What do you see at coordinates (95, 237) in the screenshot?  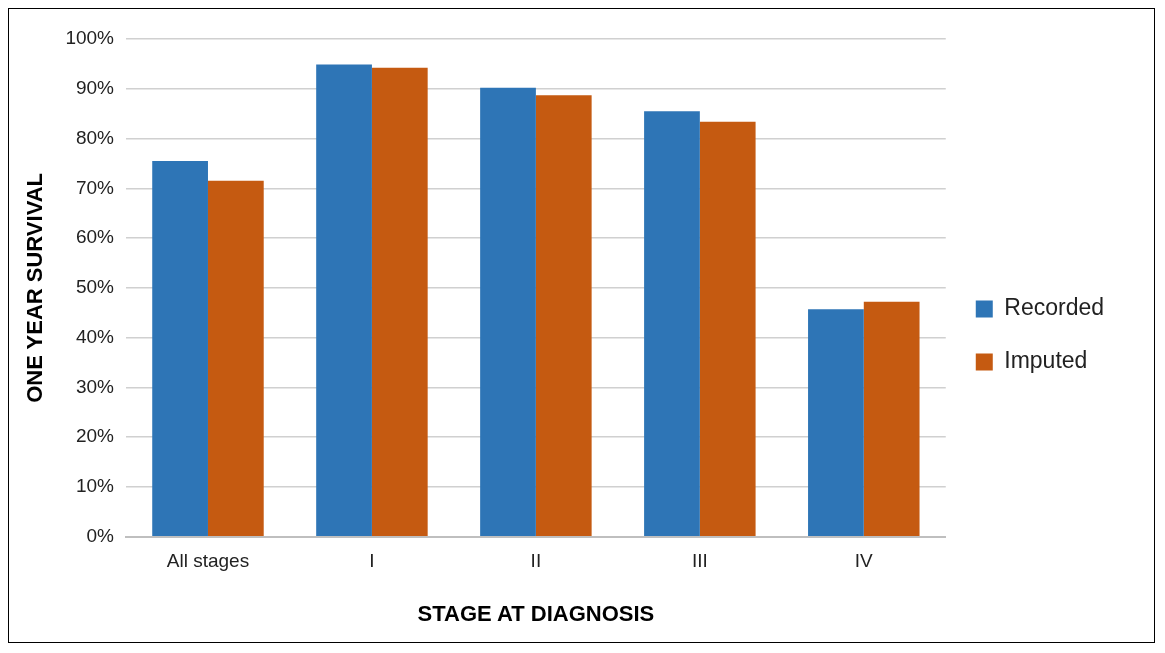 I see `y-tick-label: 60%` at bounding box center [95, 237].